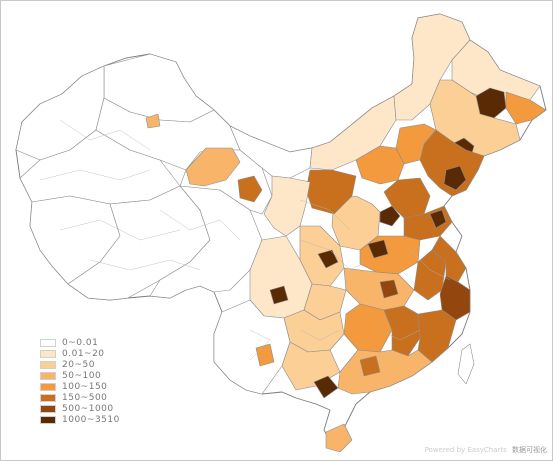 Image resolution: width=553 pixels, height=461 pixels. Describe the element at coordinates (328, 259) in the screenshot. I see `region-shaanxi-xian` at that location.